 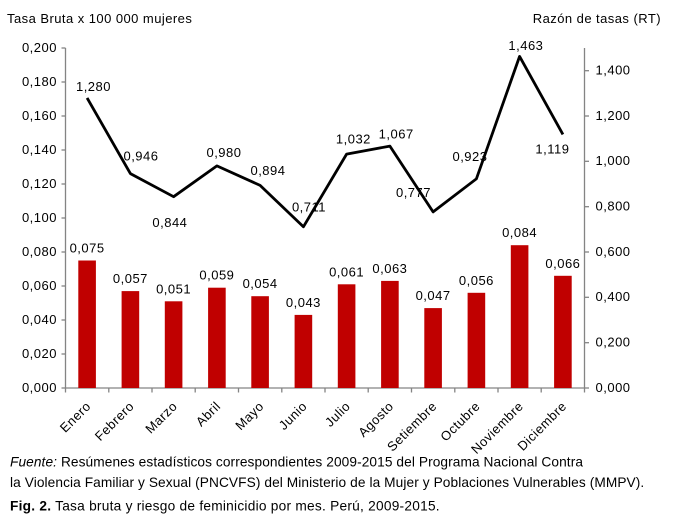 I want to click on svg-text: 0,043, so click(x=303, y=302).